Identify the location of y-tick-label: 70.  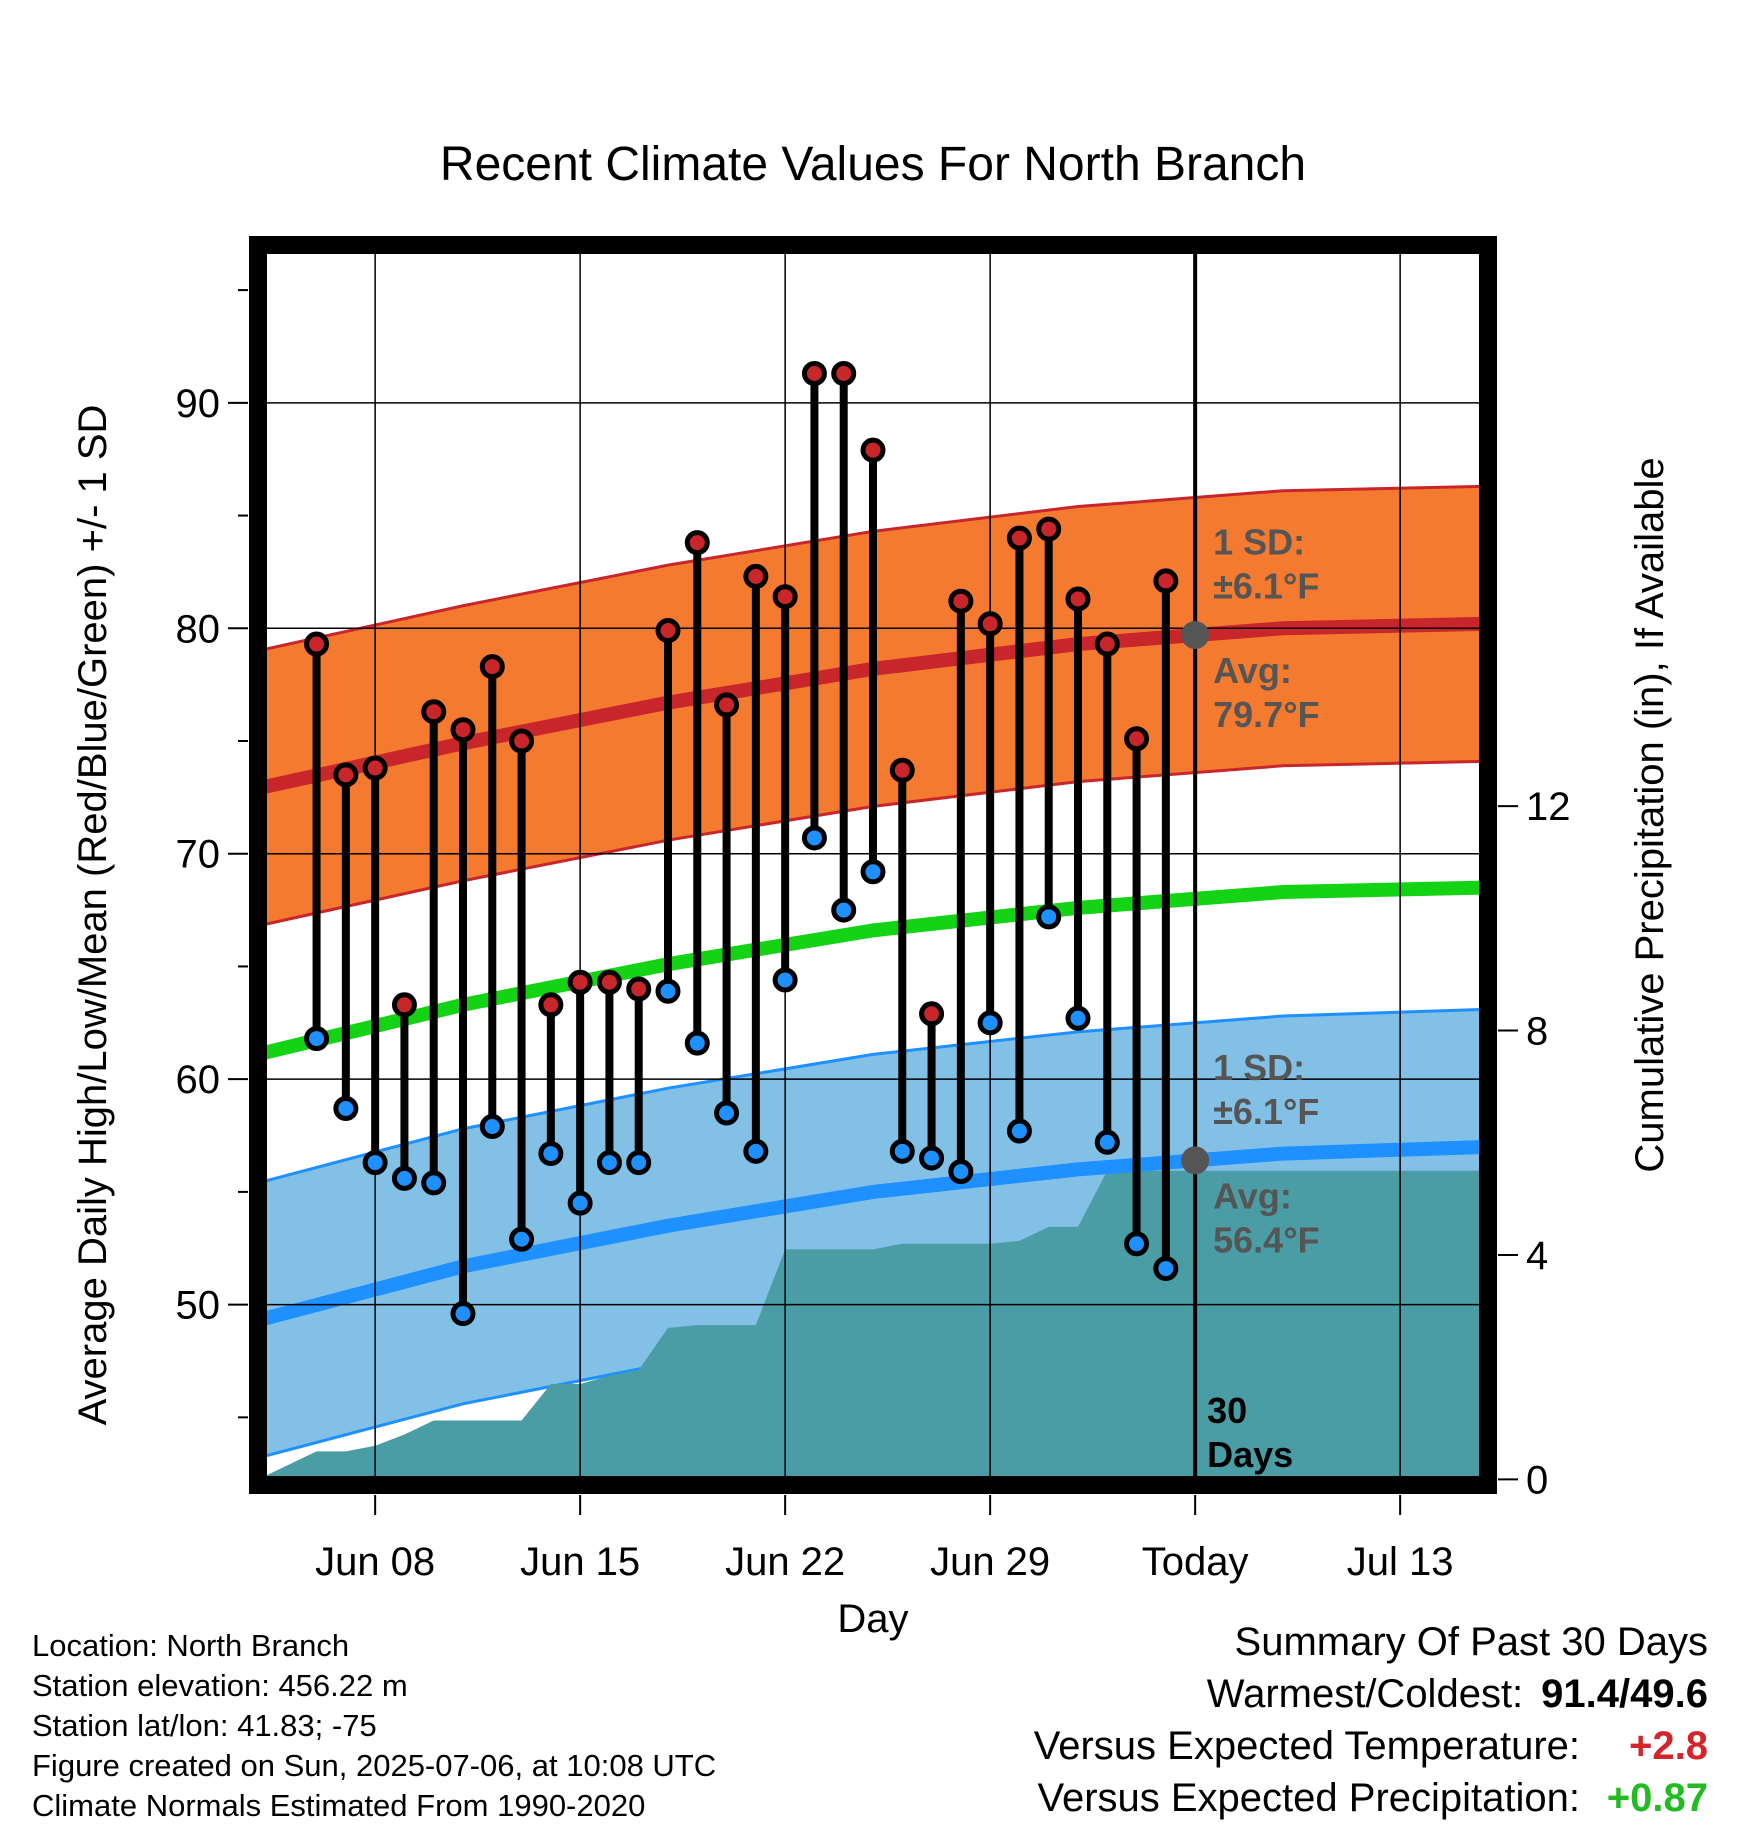
(198, 855).